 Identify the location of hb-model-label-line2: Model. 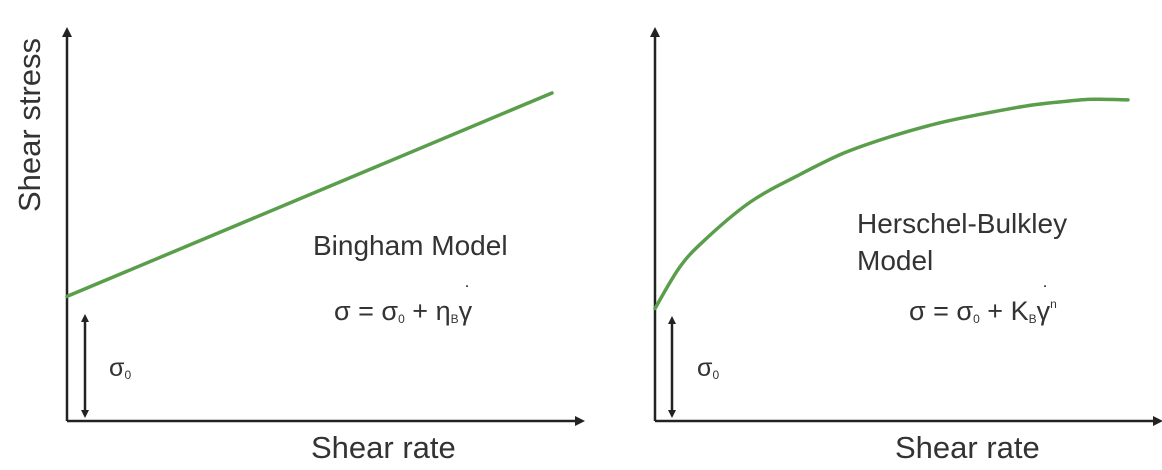
(895, 260).